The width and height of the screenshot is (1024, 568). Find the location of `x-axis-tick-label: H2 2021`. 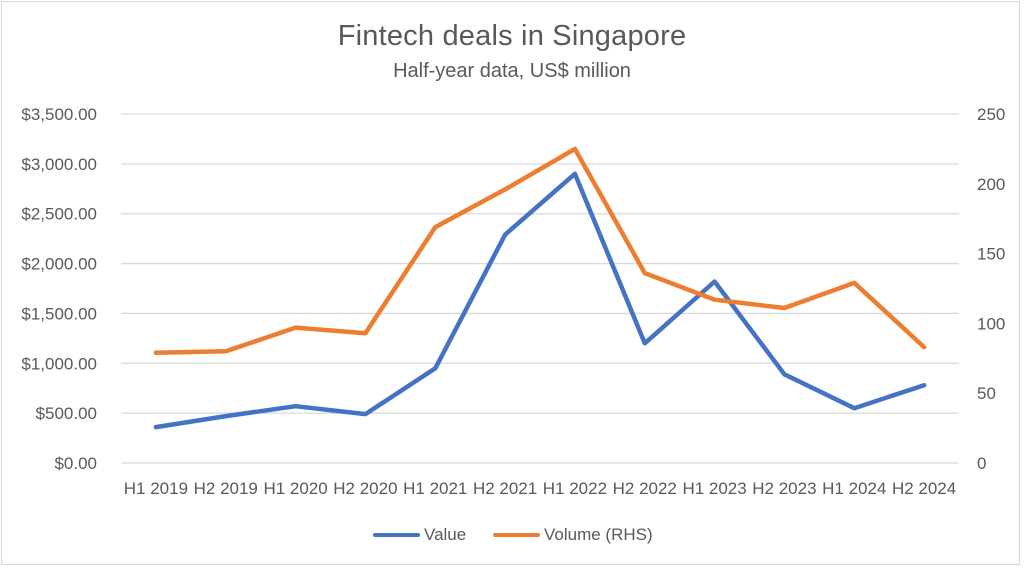

x-axis-tick-label: H2 2021 is located at coordinates (505, 488).